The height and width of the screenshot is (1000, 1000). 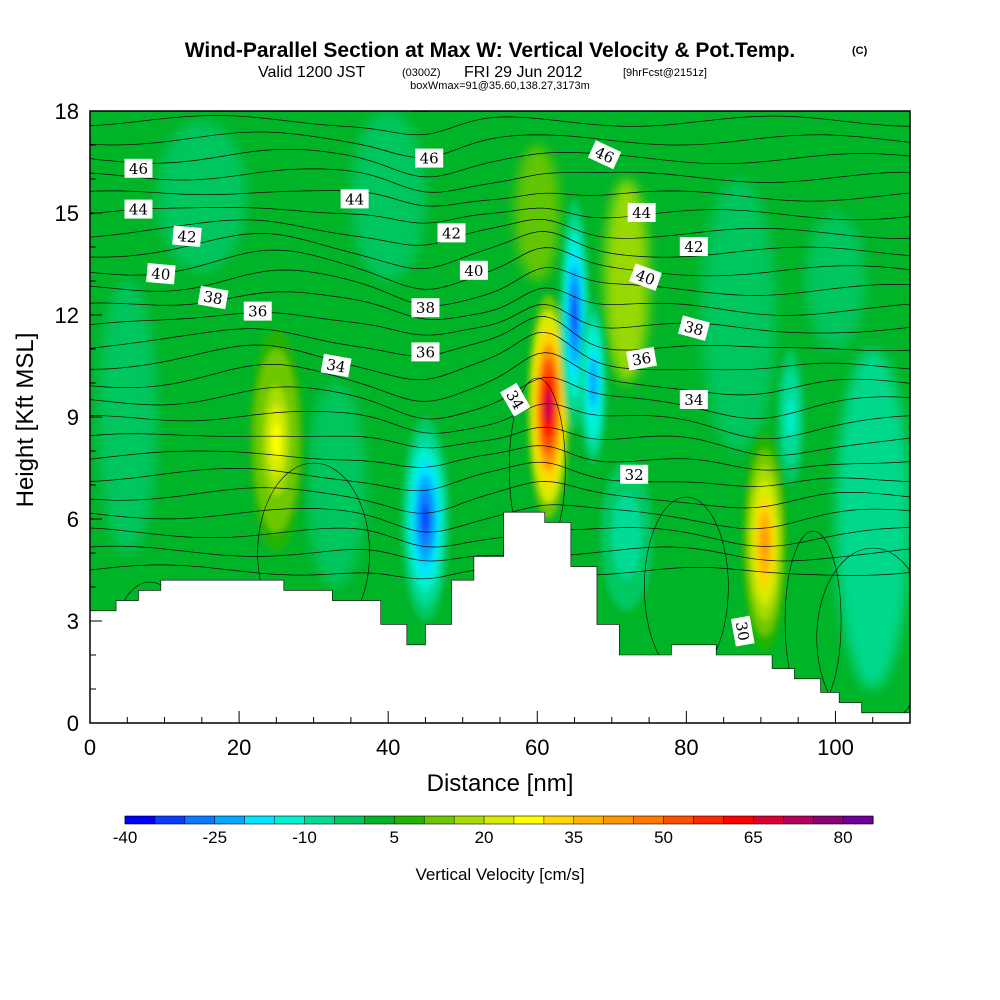 I want to click on utc-time: (0300Z), so click(x=421, y=73).